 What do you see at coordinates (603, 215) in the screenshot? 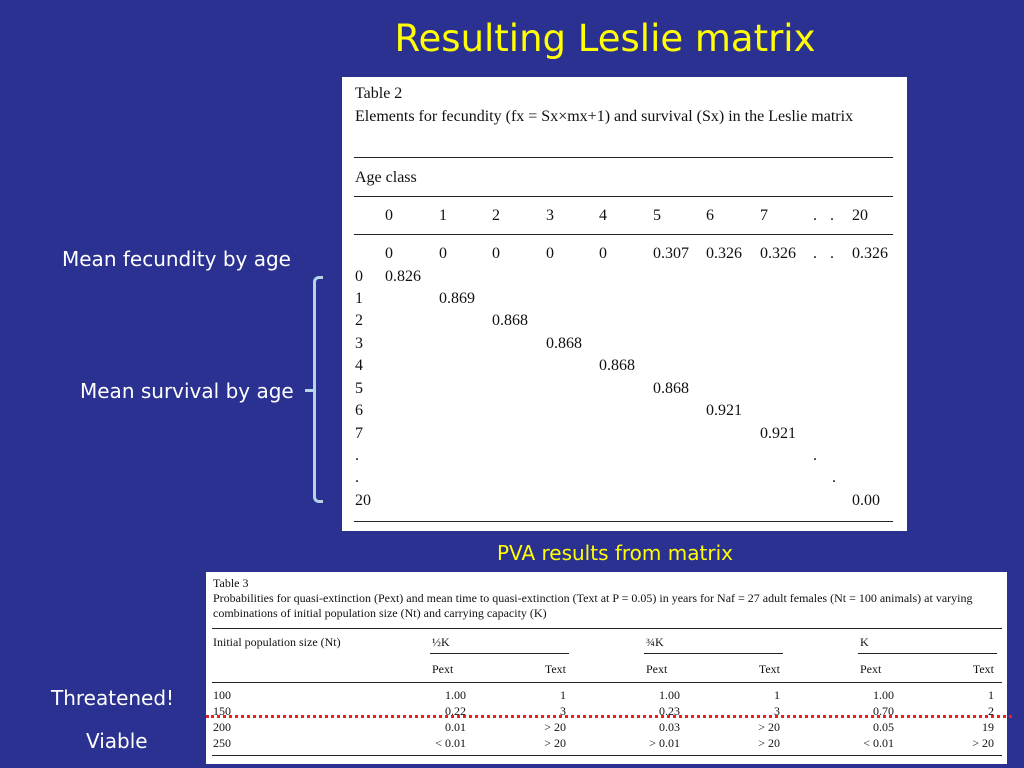
I see `col-header: 4` at bounding box center [603, 215].